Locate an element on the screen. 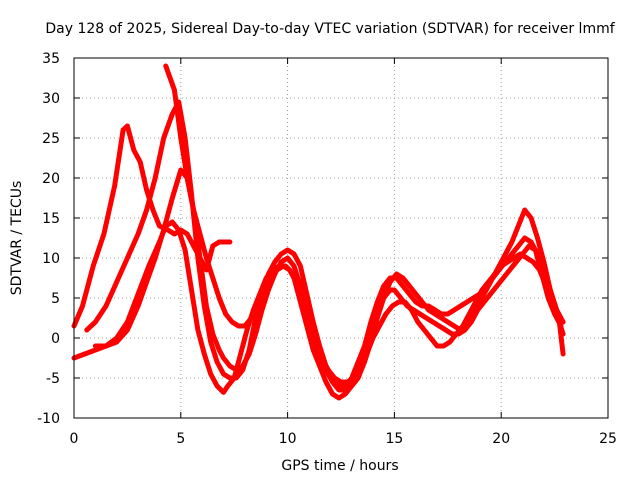 The width and height of the screenshot is (640, 480). y-axis-label: SDTVAR / TECUs is located at coordinates (17, 238).